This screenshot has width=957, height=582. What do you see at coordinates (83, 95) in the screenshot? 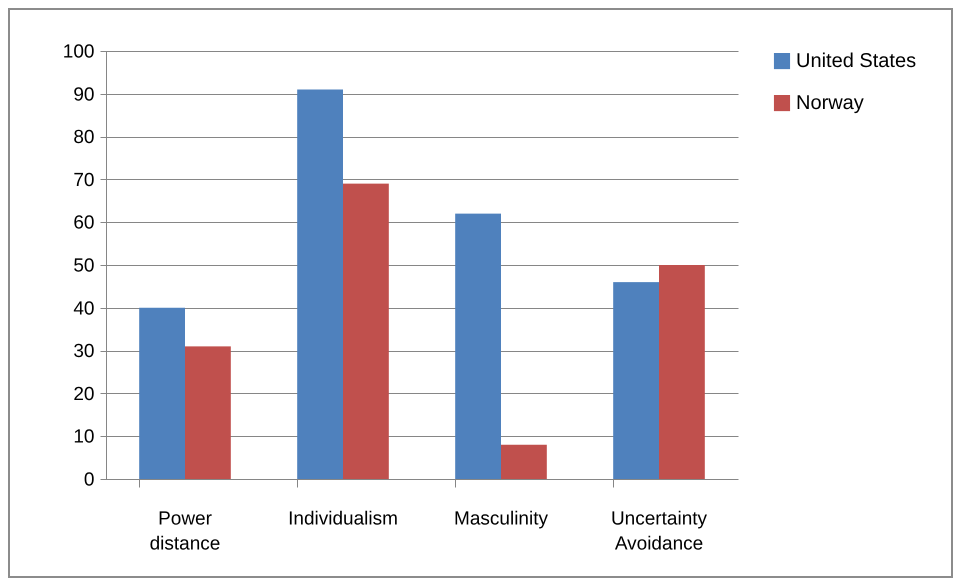
I see `y-tick-label: 90` at bounding box center [83, 95].